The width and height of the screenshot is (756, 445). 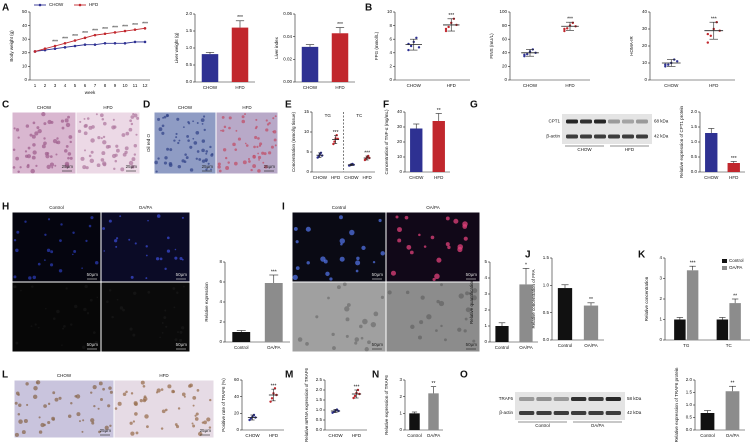 What do you see at coordinates (306, 405) in the screenshot?
I see `y-axis-label: Relative mRNA expression of TRAF6` at bounding box center [306, 405].